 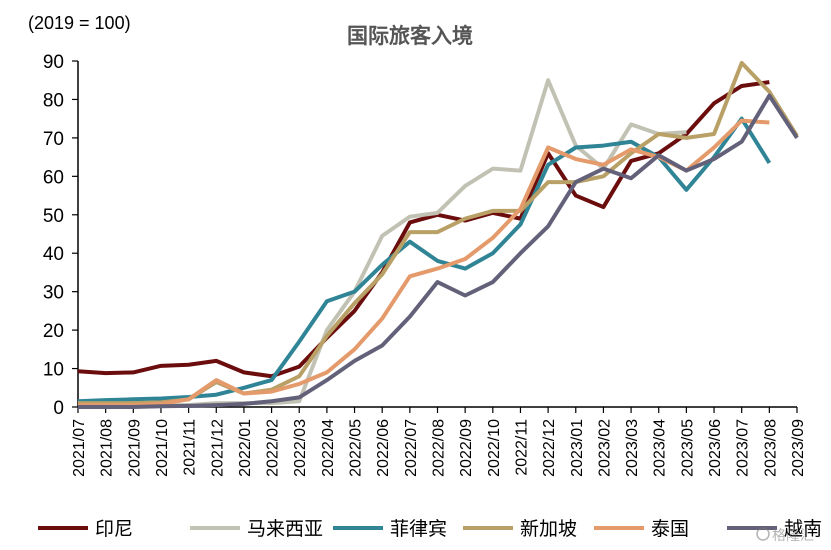 I want to click on y-tick-label: 20, so click(x=53, y=331).